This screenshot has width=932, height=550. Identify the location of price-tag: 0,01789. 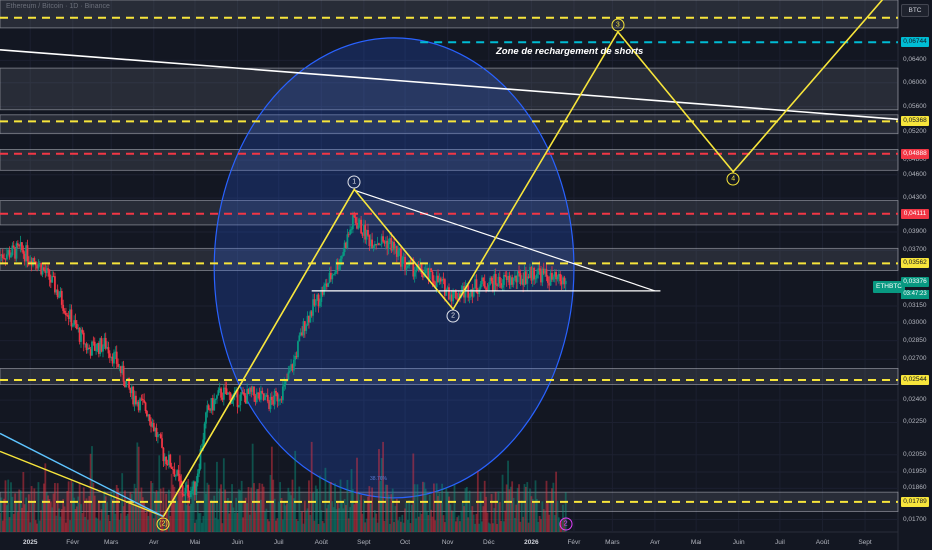
(915, 501).